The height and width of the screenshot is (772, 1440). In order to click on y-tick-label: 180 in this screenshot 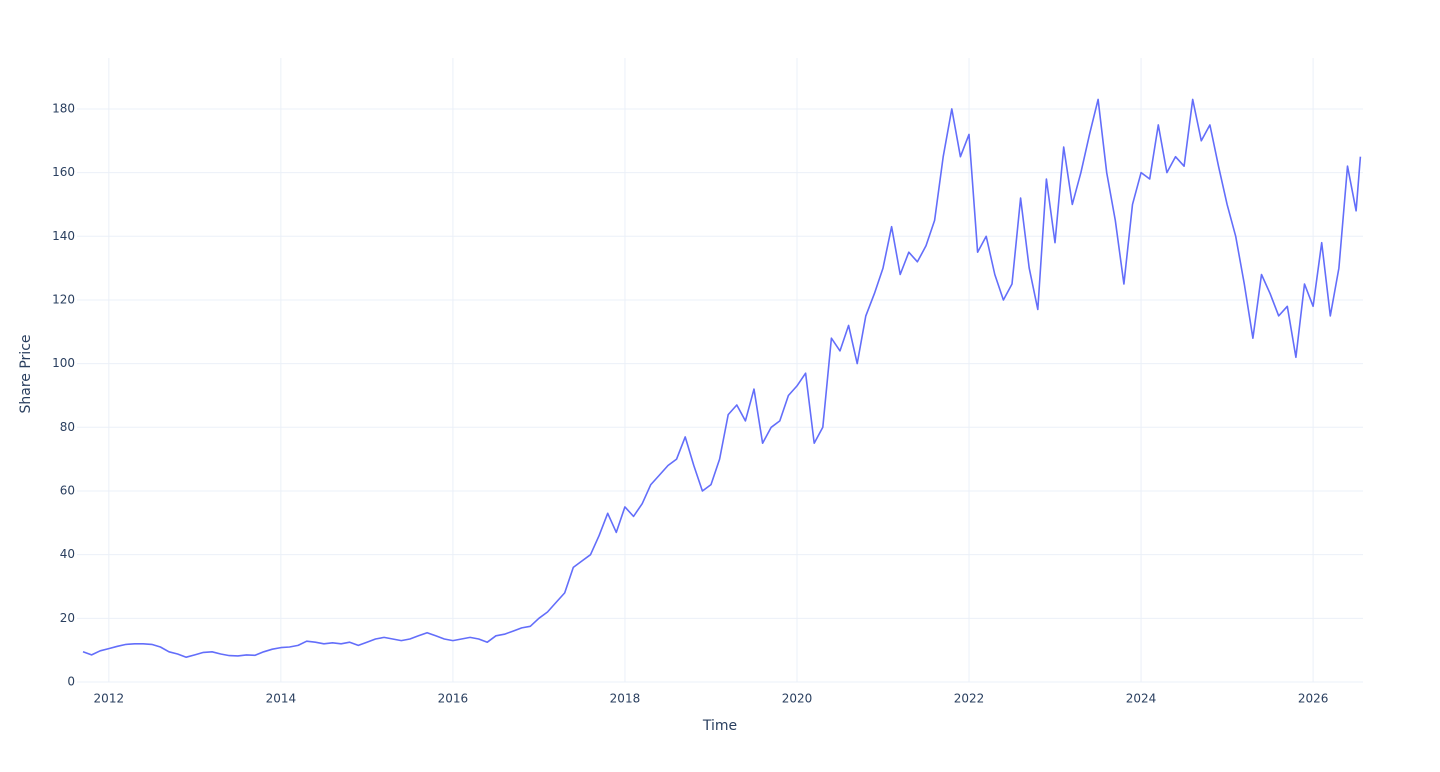, I will do `click(63, 108)`.